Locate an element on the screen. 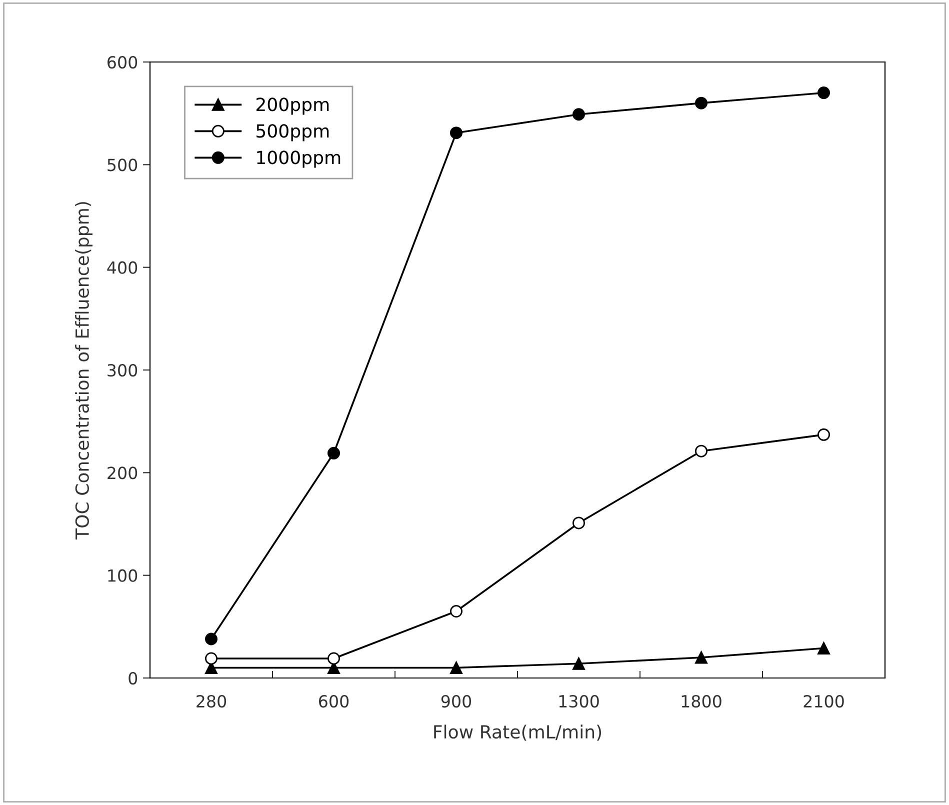 This screenshot has height=805, width=949. y-tick-label: 300 is located at coordinates (123, 370).